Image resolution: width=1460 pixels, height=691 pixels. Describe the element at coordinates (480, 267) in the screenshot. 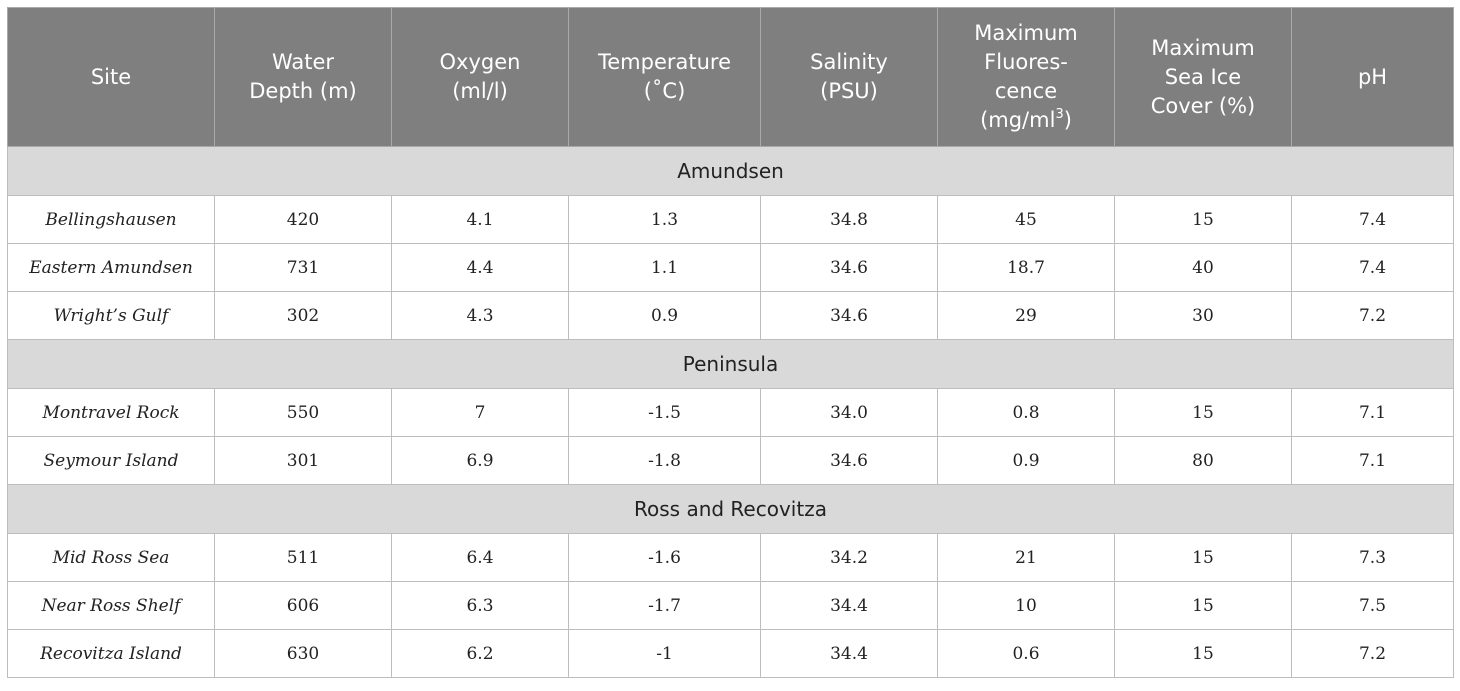

I see `cell-oxygen: 4.4` at that location.